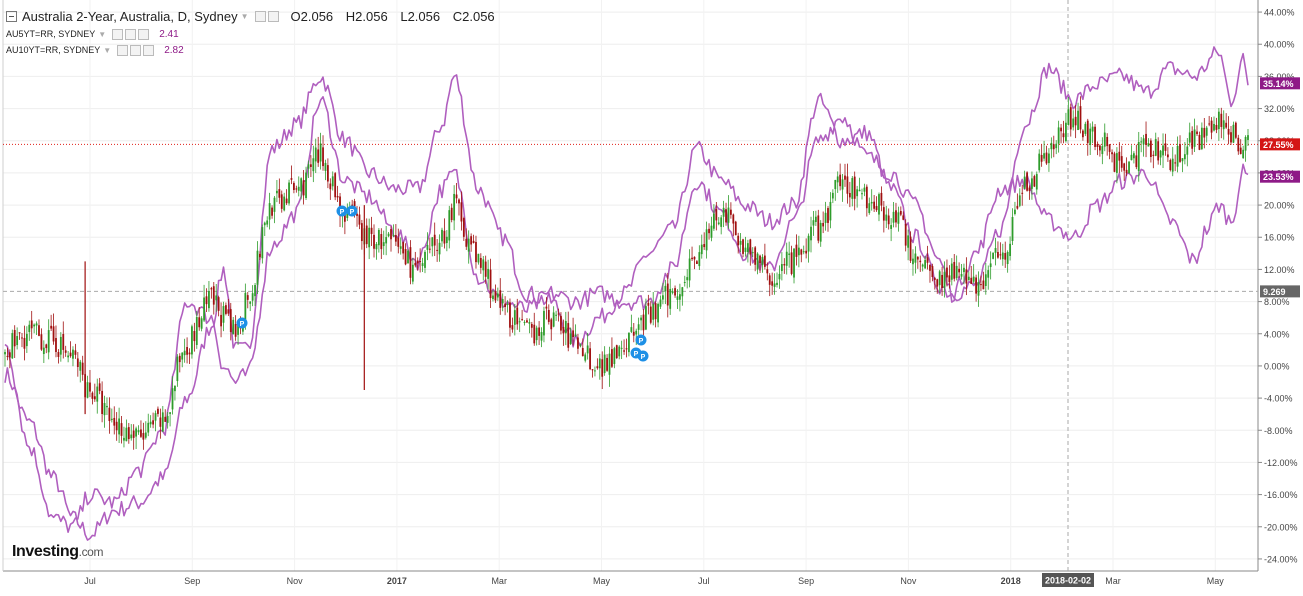 This screenshot has width=1303, height=596. I want to click on x-tick-label: 2018, so click(1011, 581).